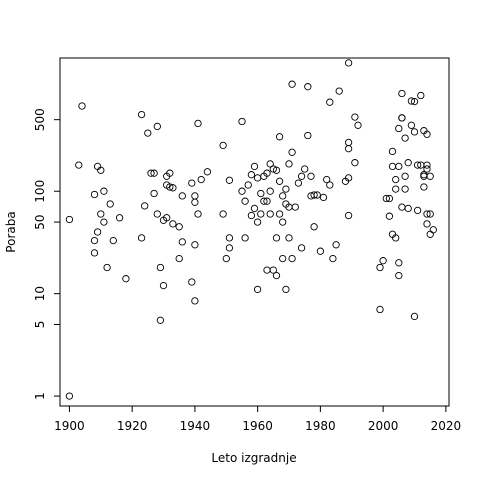 This screenshot has width=480, height=480. What do you see at coordinates (40, 119) in the screenshot?
I see `y-tick-label: 500` at bounding box center [40, 119].